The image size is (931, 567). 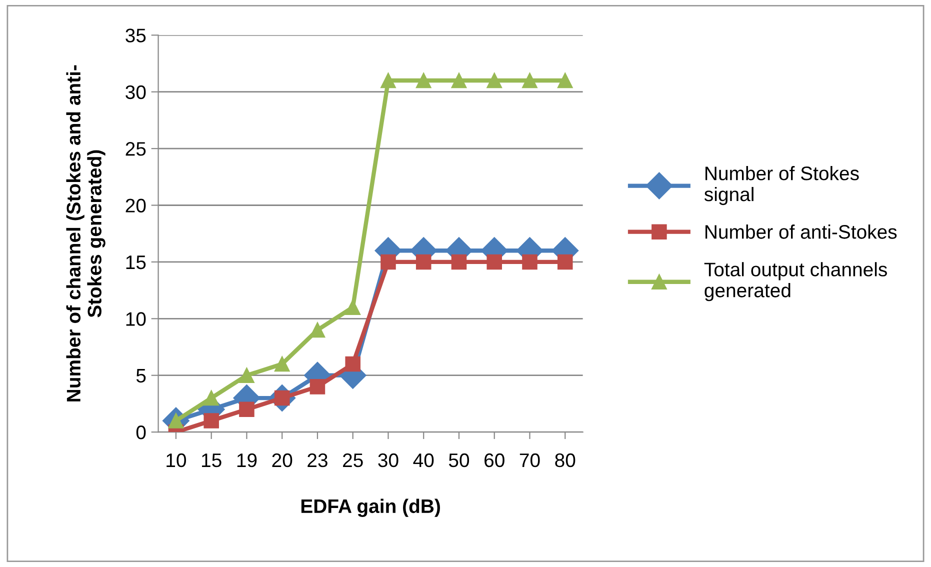 What do you see at coordinates (318, 460) in the screenshot?
I see `x-tick-label: 23` at bounding box center [318, 460].